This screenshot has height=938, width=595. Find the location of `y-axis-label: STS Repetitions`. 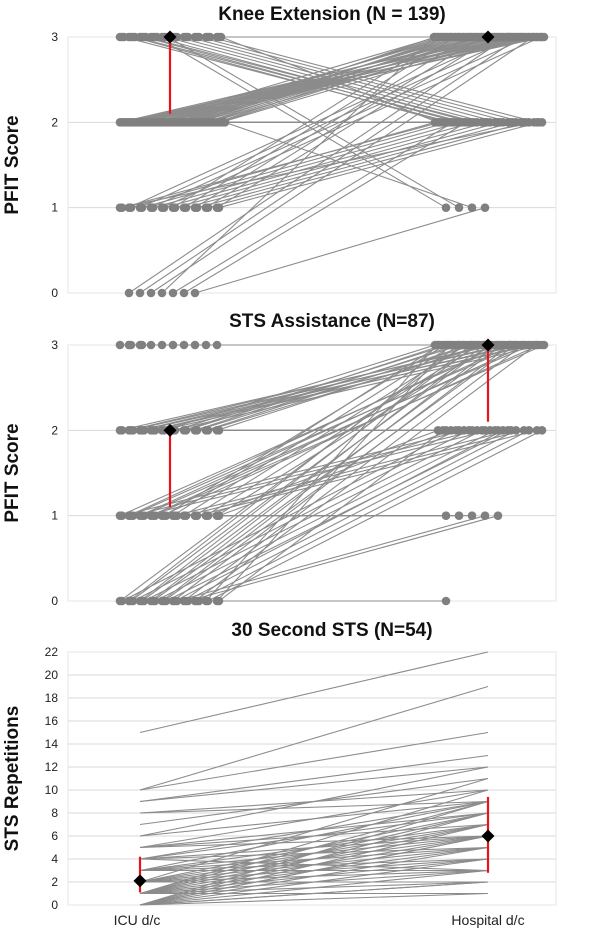

y-axis-label: STS Repetitions is located at coordinates (12, 779).